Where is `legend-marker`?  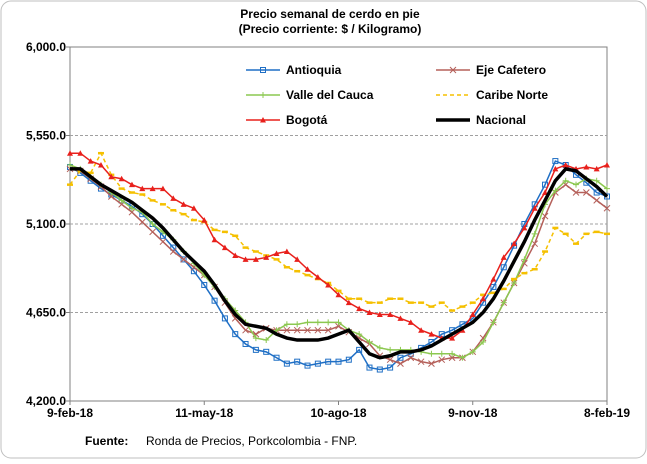 legend-marker is located at coordinates (263, 95).